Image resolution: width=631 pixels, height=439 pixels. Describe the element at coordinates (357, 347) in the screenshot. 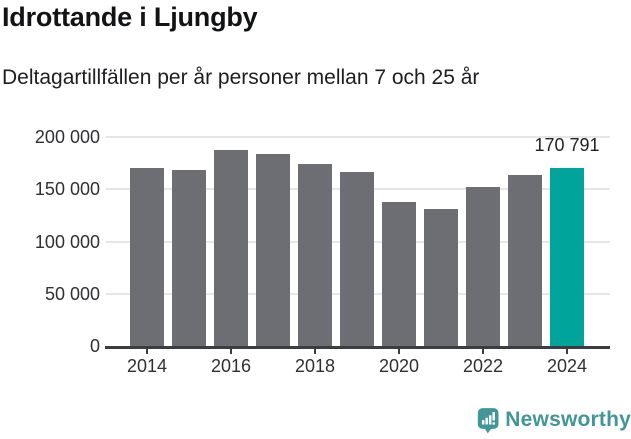

I see `x-axis-line` at that location.